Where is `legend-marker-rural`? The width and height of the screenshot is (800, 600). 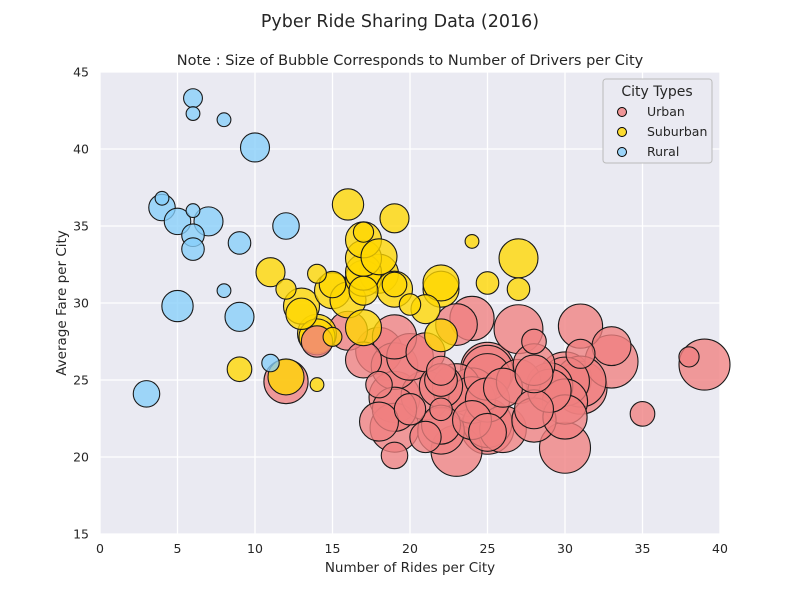 legend-marker-rural is located at coordinates (622, 152).